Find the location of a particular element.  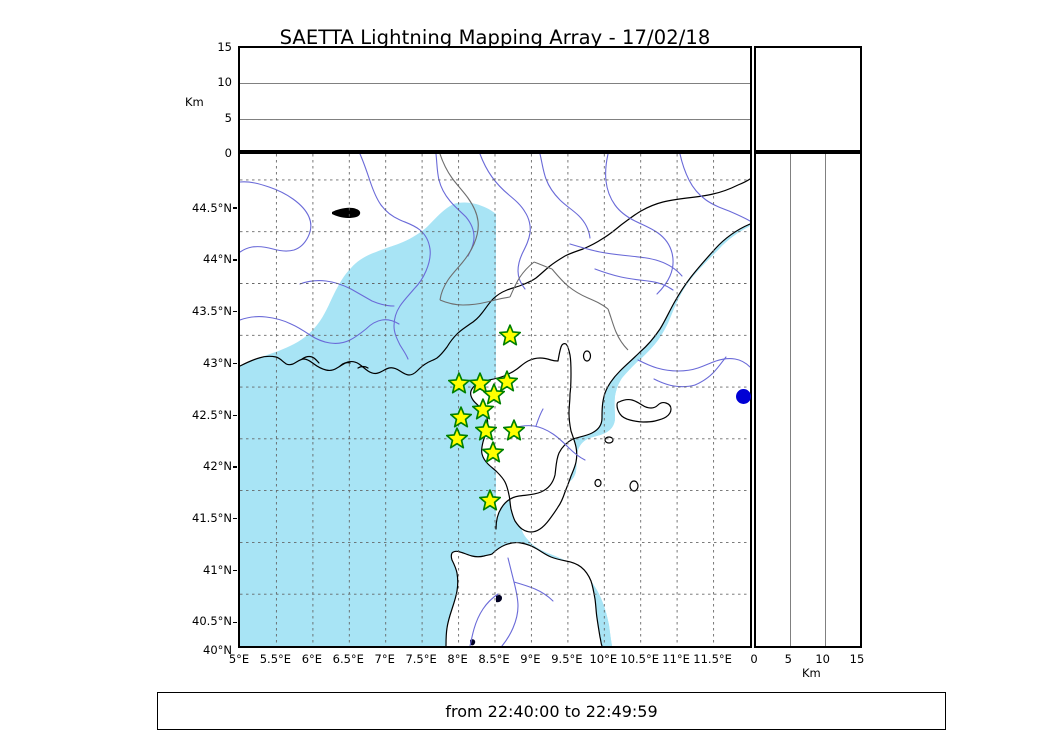

map-lat-tick-41.5: 41.5°N is located at coordinates (212, 518).